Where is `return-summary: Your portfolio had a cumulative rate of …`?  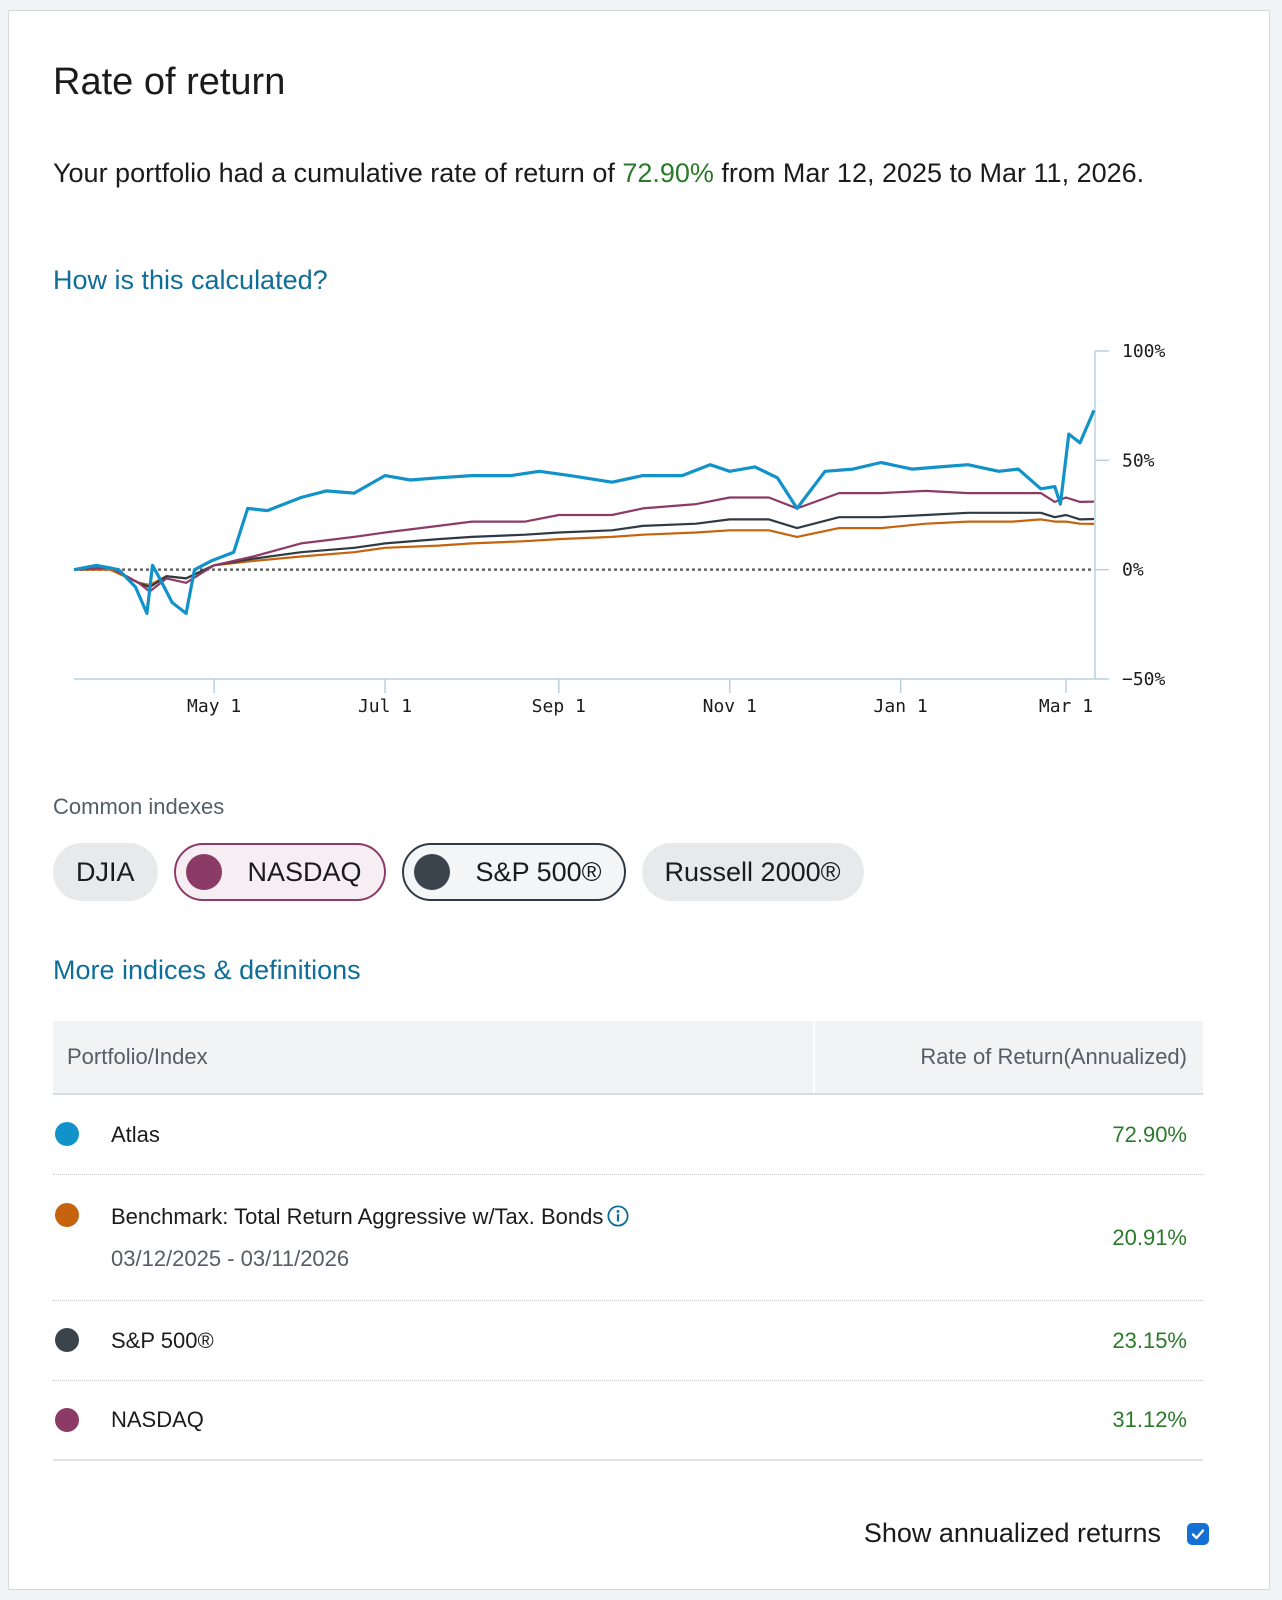 return-summary: Your portfolio had a cumulative rate of … is located at coordinates (628, 173).